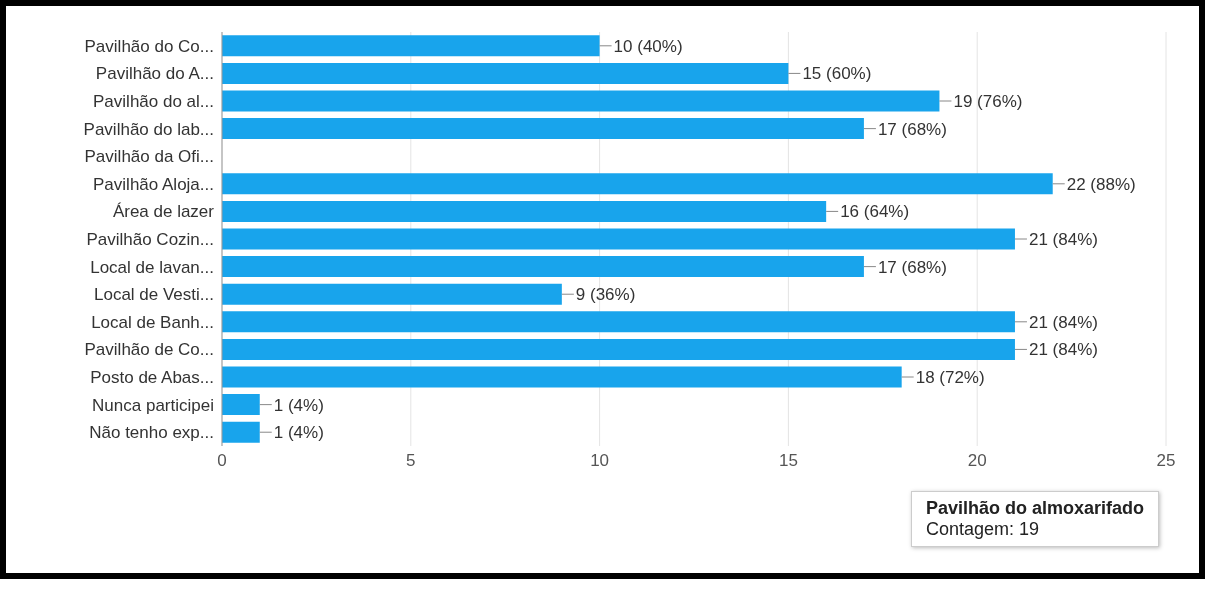 This screenshot has width=1221, height=595. Describe the element at coordinates (788, 461) in the screenshot. I see `x-tick-label: 15` at that location.